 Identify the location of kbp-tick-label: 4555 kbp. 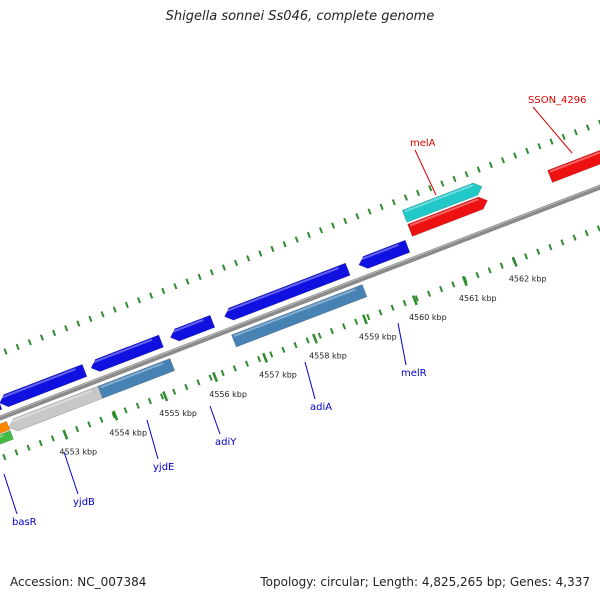
(178, 413).